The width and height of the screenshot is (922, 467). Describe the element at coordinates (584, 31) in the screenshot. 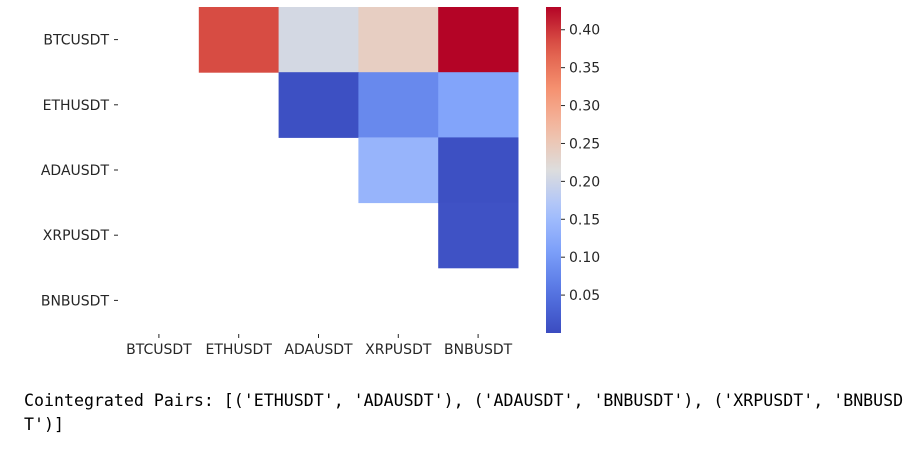

I see `colorbar-tick-label: 0.40` at that location.